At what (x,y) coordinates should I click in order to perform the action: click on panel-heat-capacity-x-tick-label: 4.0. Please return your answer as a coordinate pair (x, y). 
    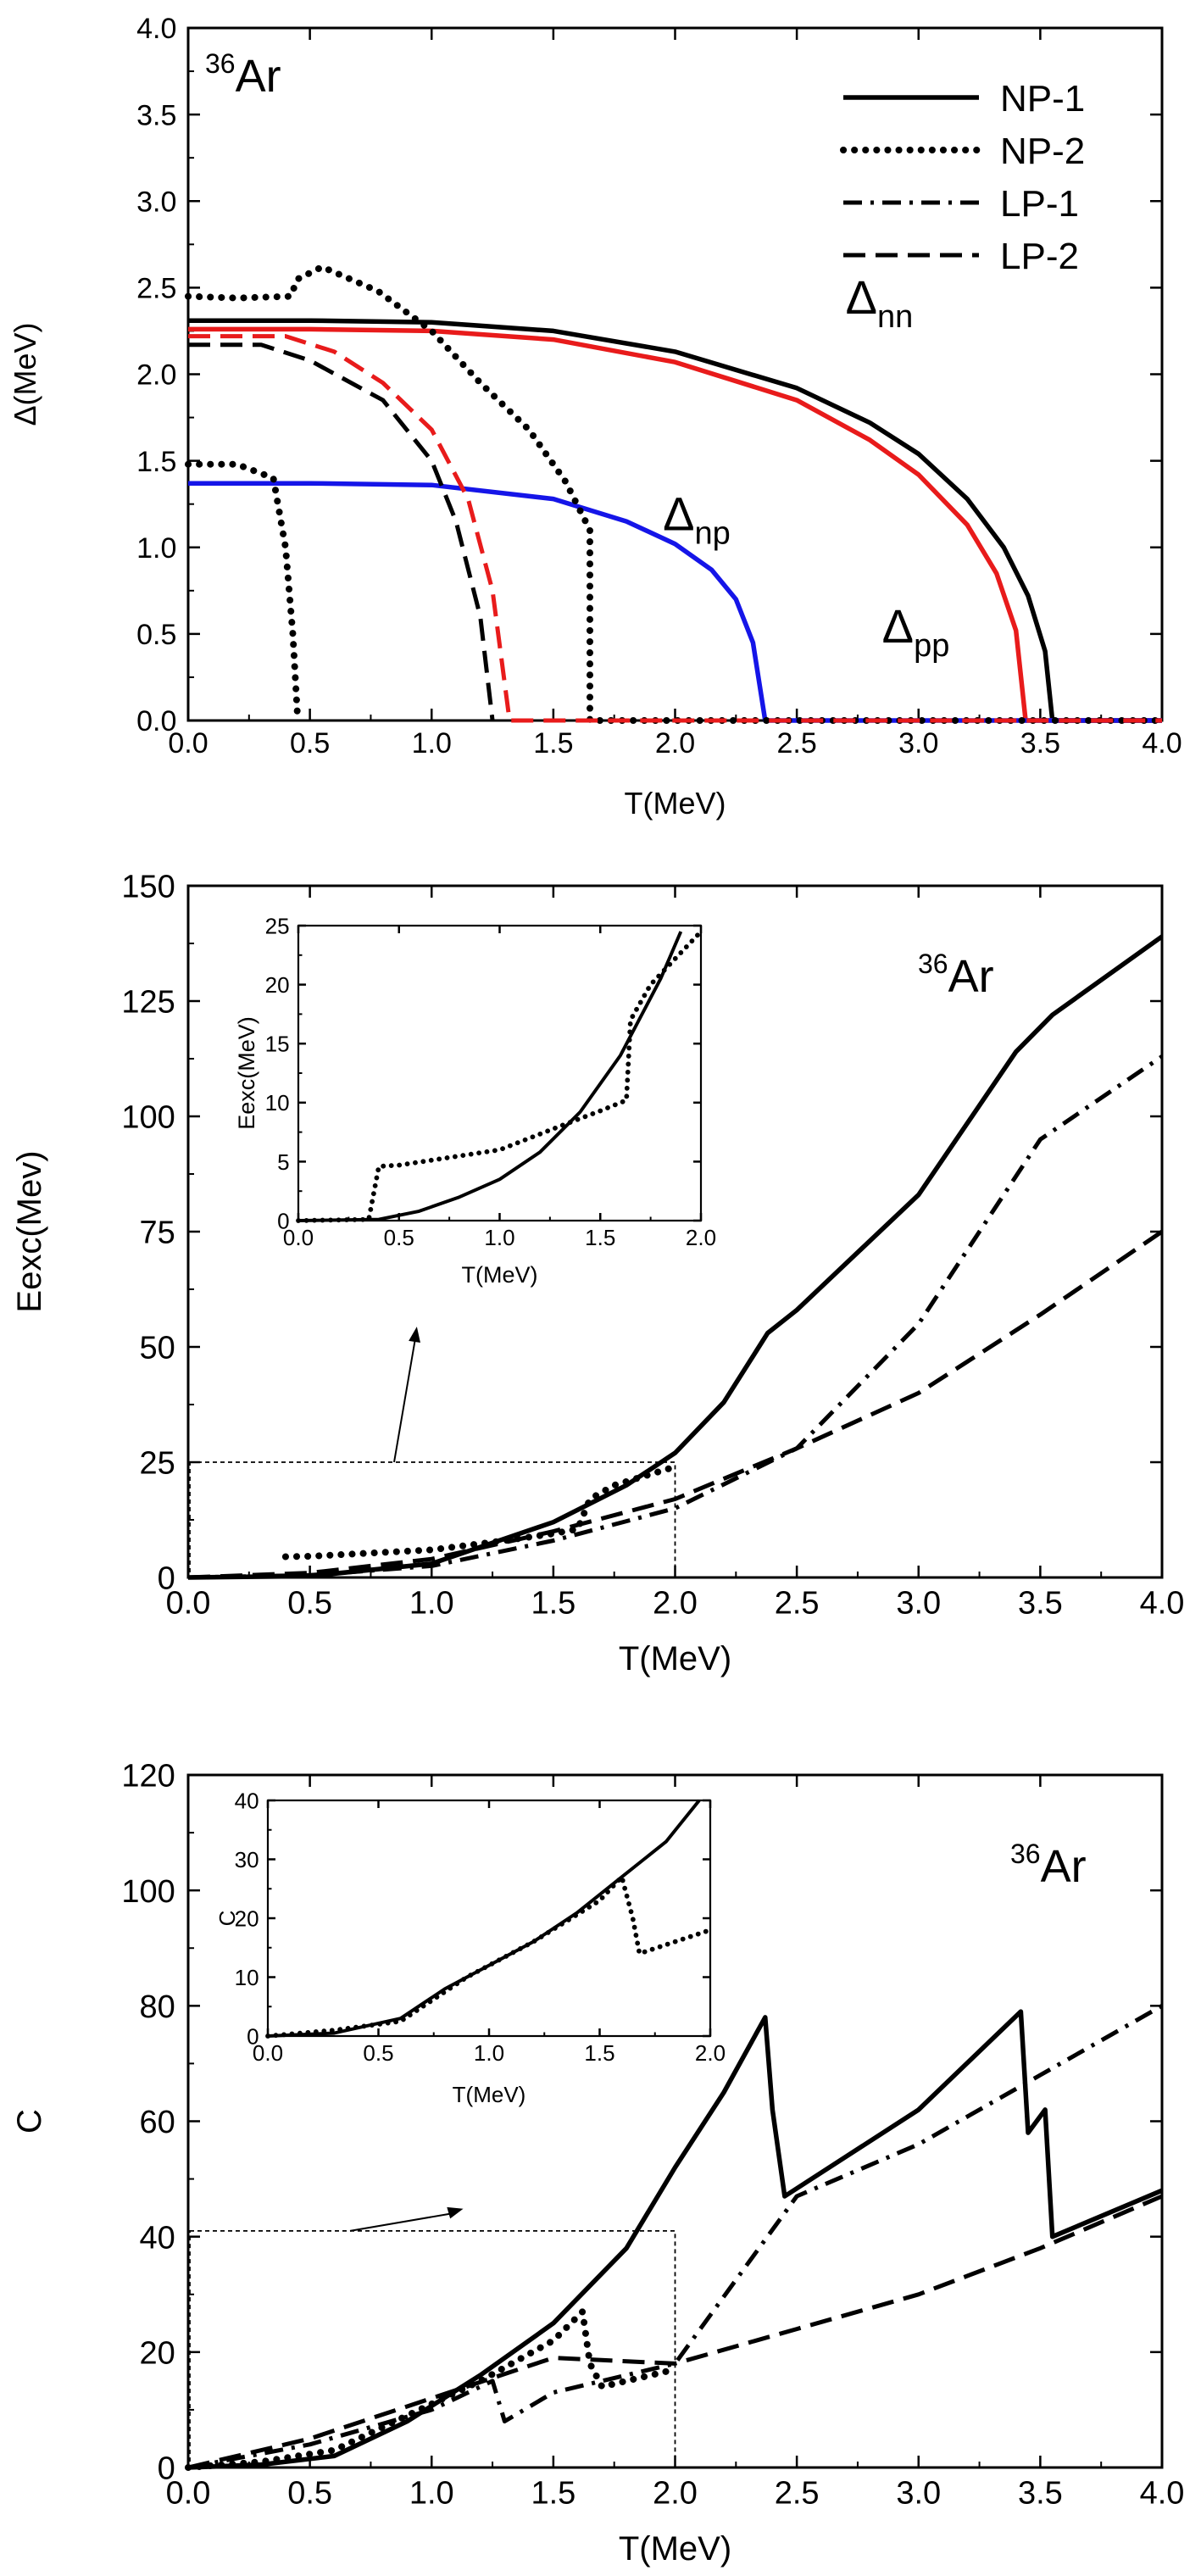
    Looking at the image, I should click on (1162, 2494).